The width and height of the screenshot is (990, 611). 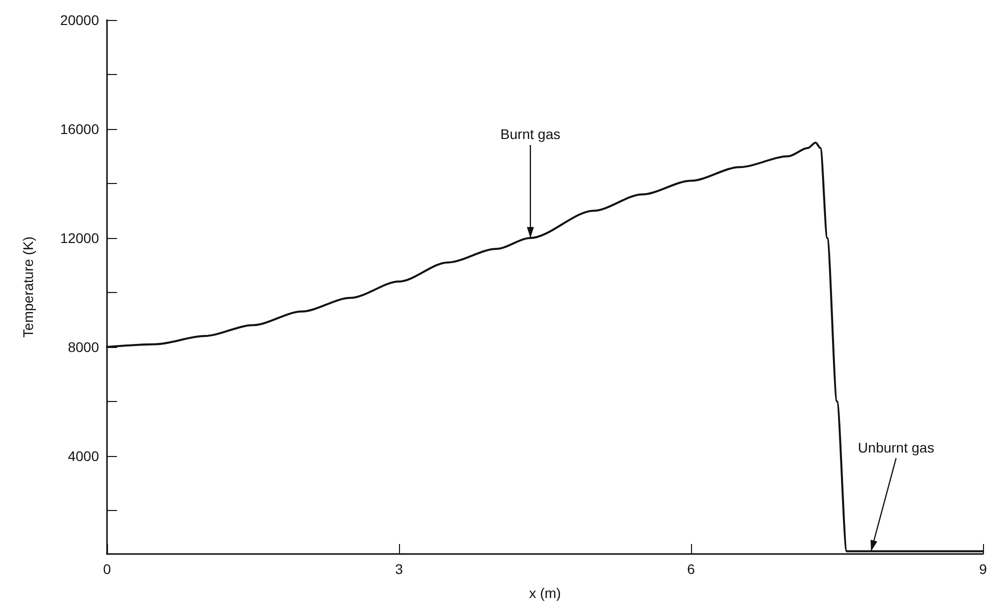 I want to click on y-tick-label: 20000, so click(x=80, y=20).